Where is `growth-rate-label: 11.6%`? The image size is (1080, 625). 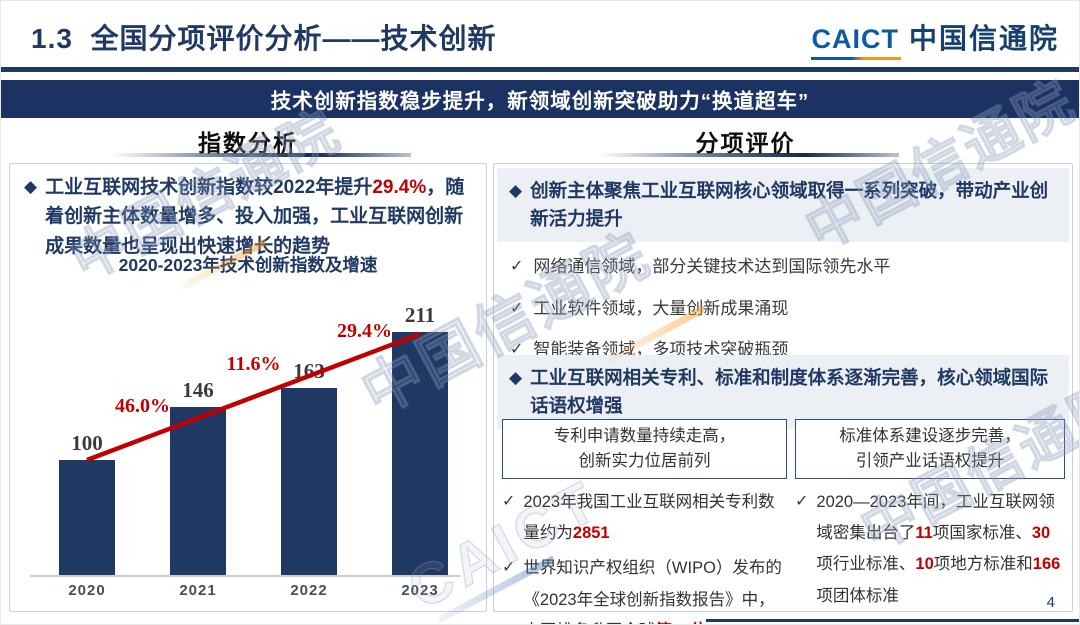
growth-rate-label: 11.6% is located at coordinates (253, 364).